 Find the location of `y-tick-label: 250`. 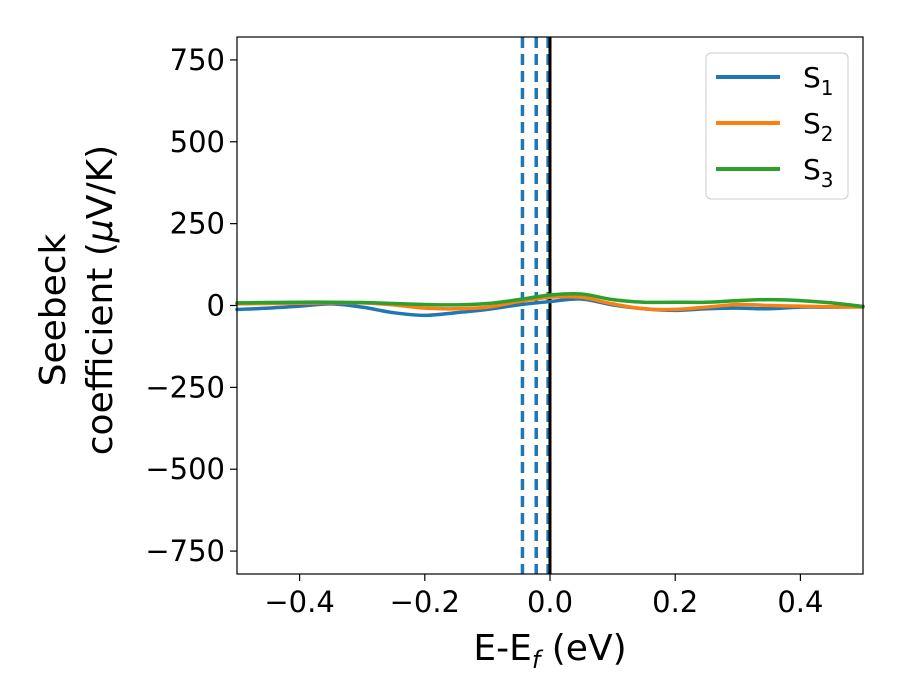

y-tick-label: 250 is located at coordinates (197, 224).